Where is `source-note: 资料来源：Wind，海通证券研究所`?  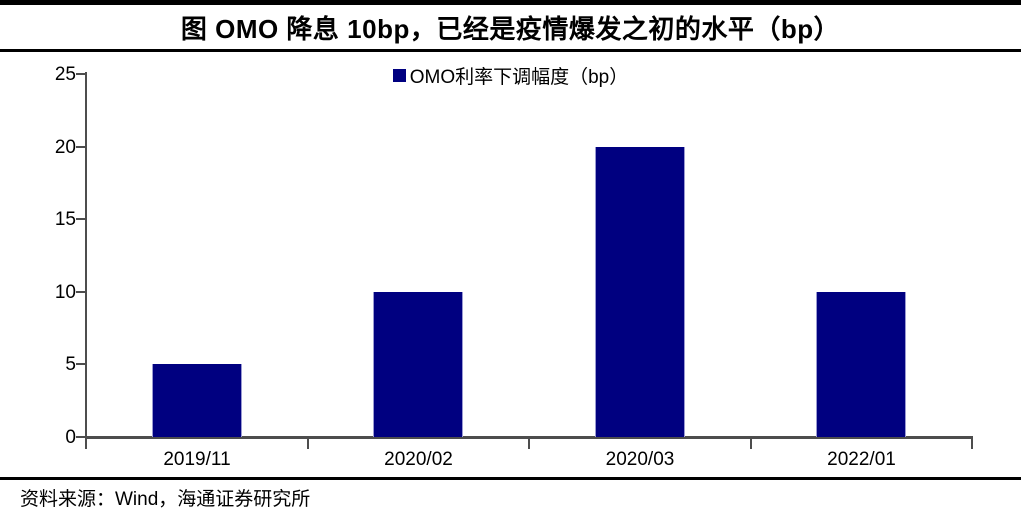 source-note: 资料来源：Wind，海通证券研究所 is located at coordinates (165, 499).